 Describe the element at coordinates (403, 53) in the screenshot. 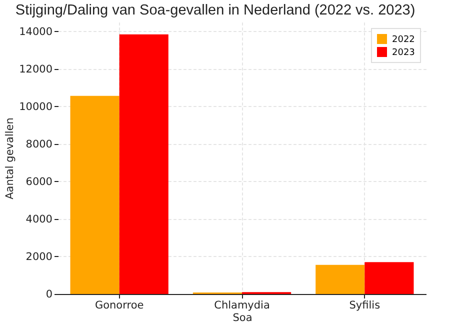

I see `legend-label: 2023` at that location.